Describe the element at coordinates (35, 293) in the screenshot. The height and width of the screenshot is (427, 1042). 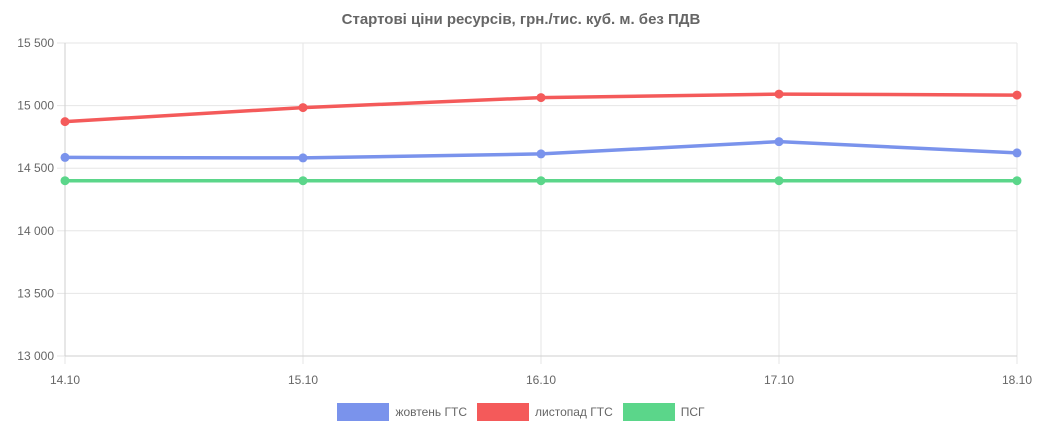
I see `y-tick-label: 13 500` at that location.